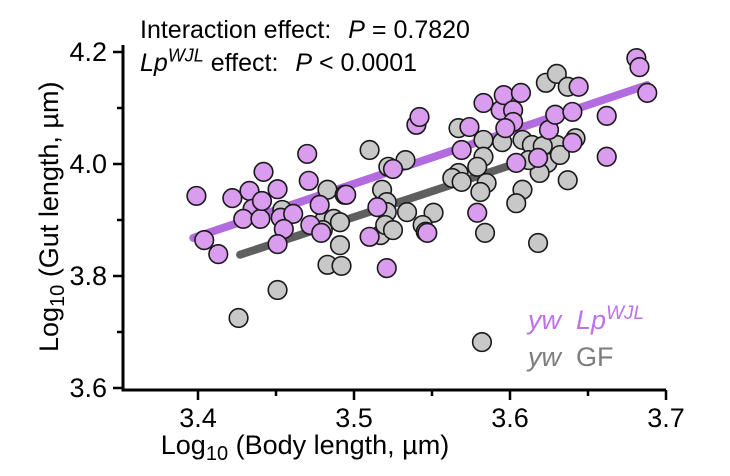  I want to click on y-tick-label: 4.0, so click(88, 164).